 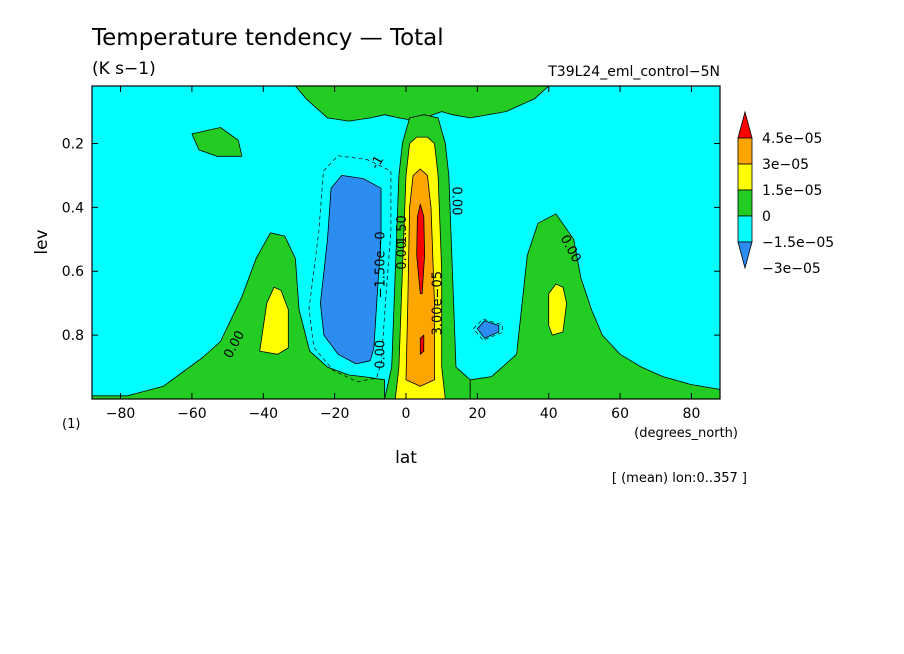 What do you see at coordinates (42, 241) in the screenshot?
I see `y-axis-label: lev` at bounding box center [42, 241].